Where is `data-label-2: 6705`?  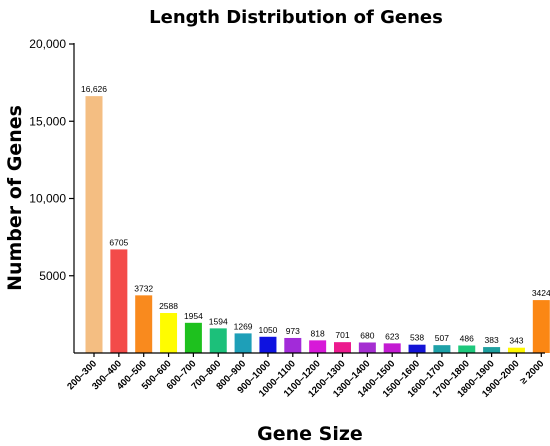
data-label-2: 6705 is located at coordinates (118, 242).